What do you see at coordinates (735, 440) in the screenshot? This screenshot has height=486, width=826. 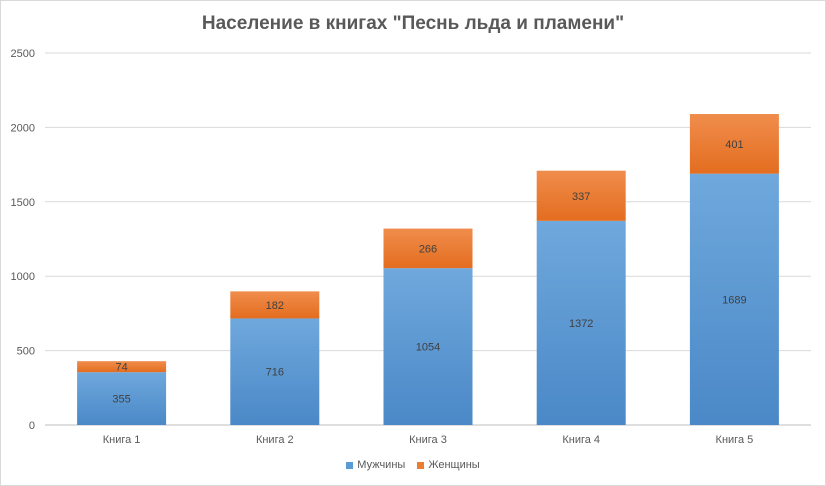 I see `x-tick-label: Книга 5` at bounding box center [735, 440].